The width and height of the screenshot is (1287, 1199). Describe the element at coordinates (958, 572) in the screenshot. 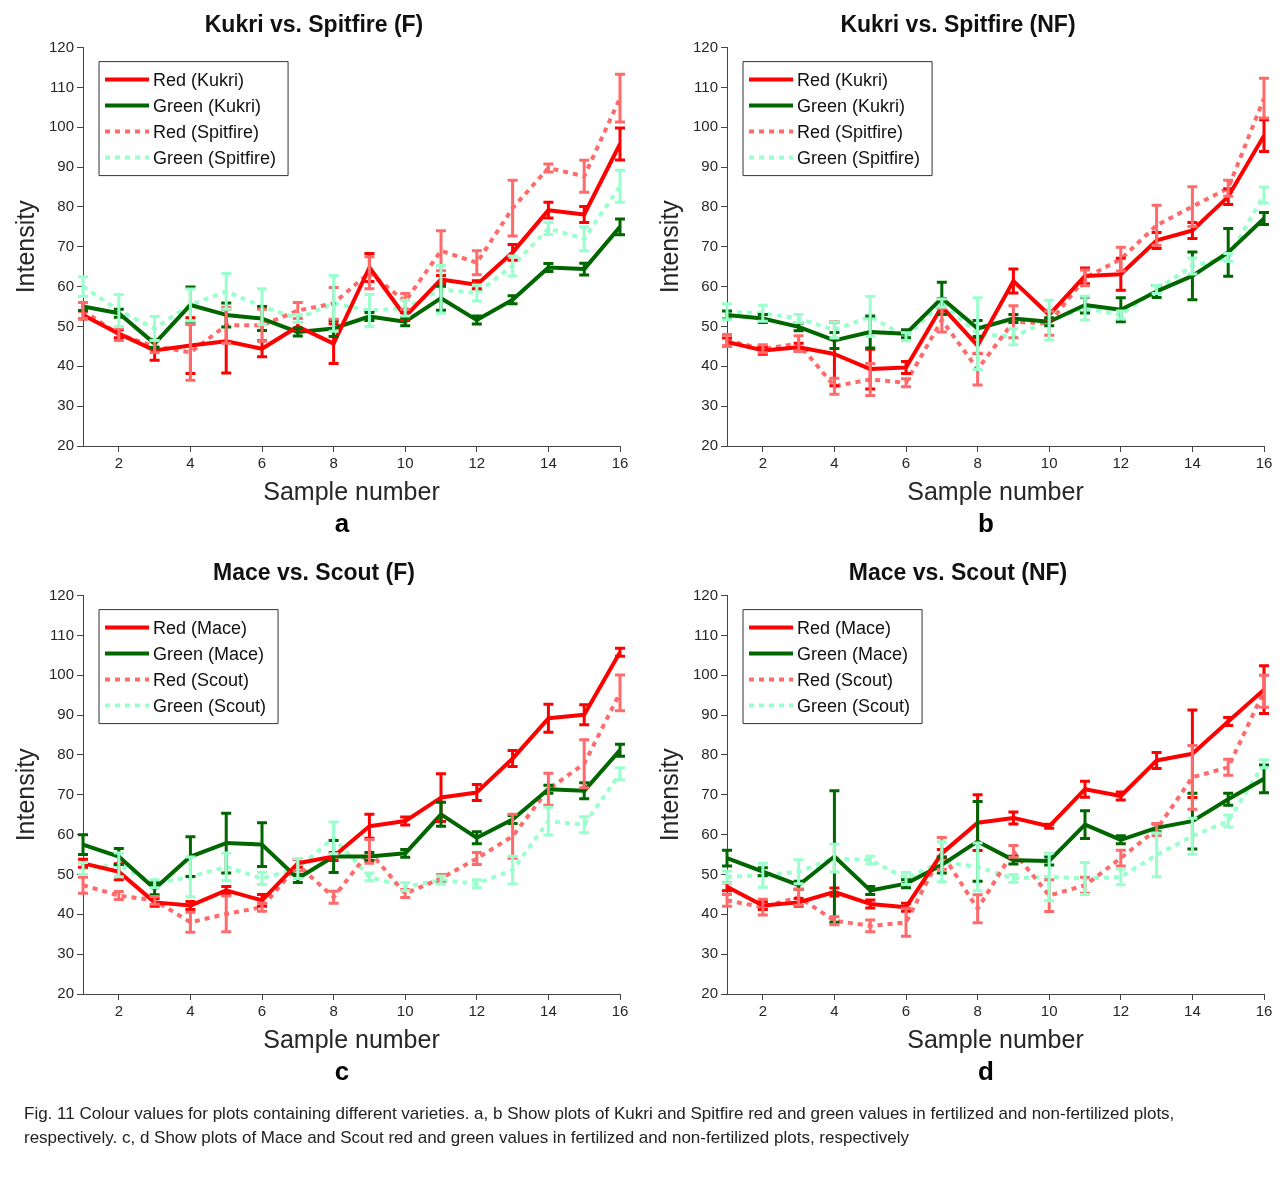

I see `chart-title: Mace vs. Scout (NF)` at that location.